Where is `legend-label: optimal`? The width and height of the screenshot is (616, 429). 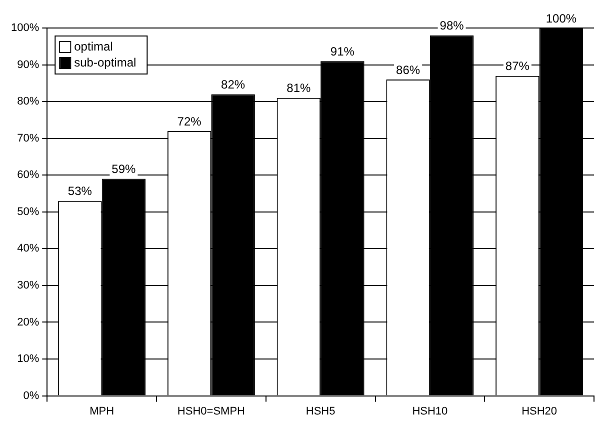
legend-label: optimal is located at coordinates (93, 46).